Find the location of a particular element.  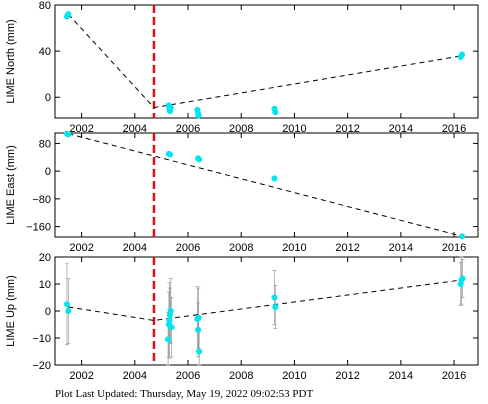

up-y-tick-label: 0 is located at coordinates (48, 312).